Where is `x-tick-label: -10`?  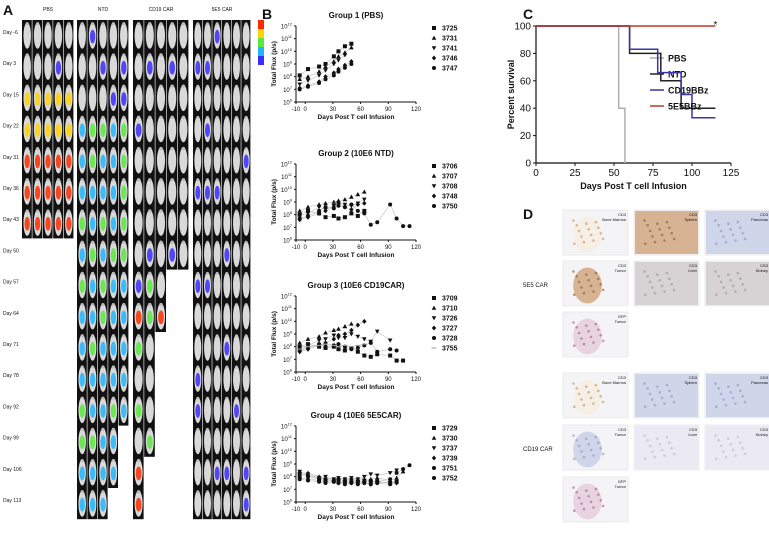 x-tick-label: -10 is located at coordinates (296, 510).